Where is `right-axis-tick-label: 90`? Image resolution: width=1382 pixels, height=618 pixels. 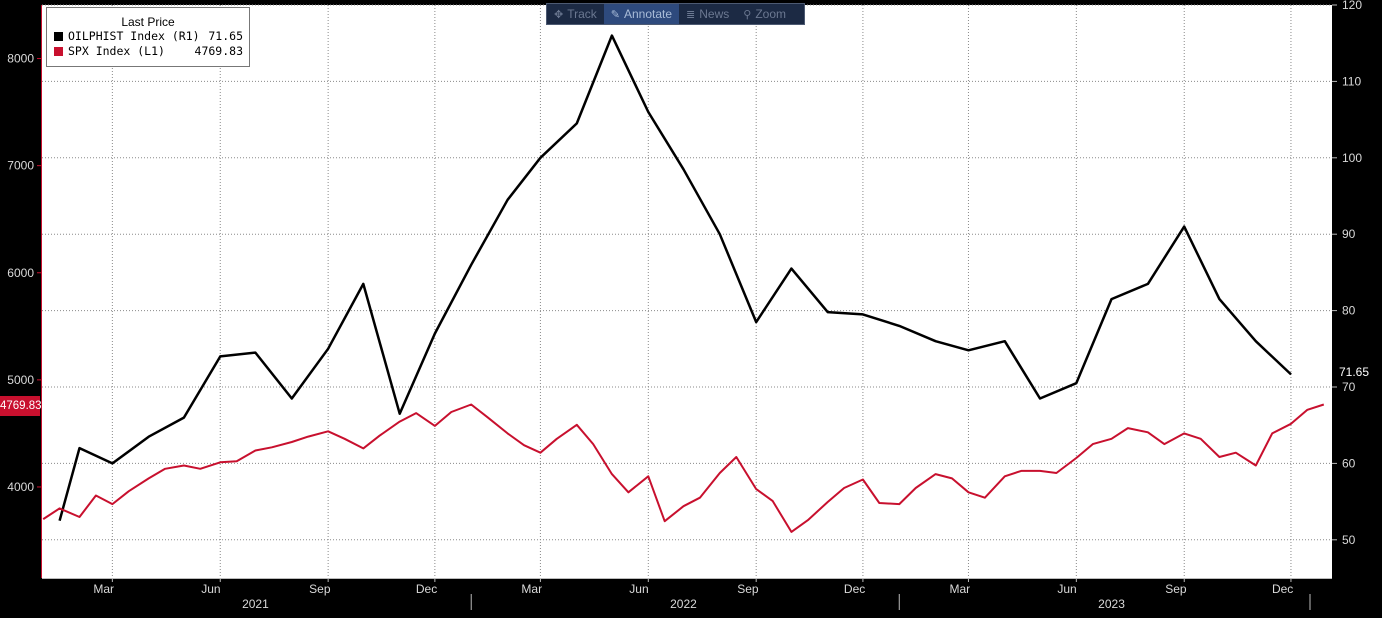
right-axis-tick-label: 90 is located at coordinates (1349, 234).